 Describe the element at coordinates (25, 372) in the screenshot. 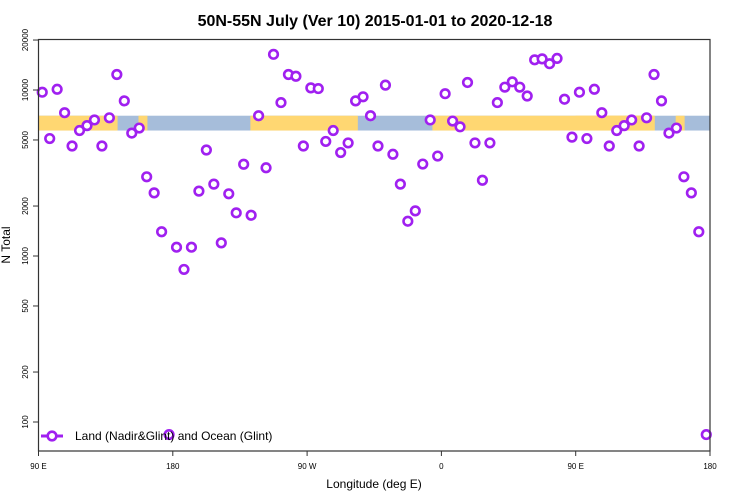

I see `y-tick-label: 200` at that location.